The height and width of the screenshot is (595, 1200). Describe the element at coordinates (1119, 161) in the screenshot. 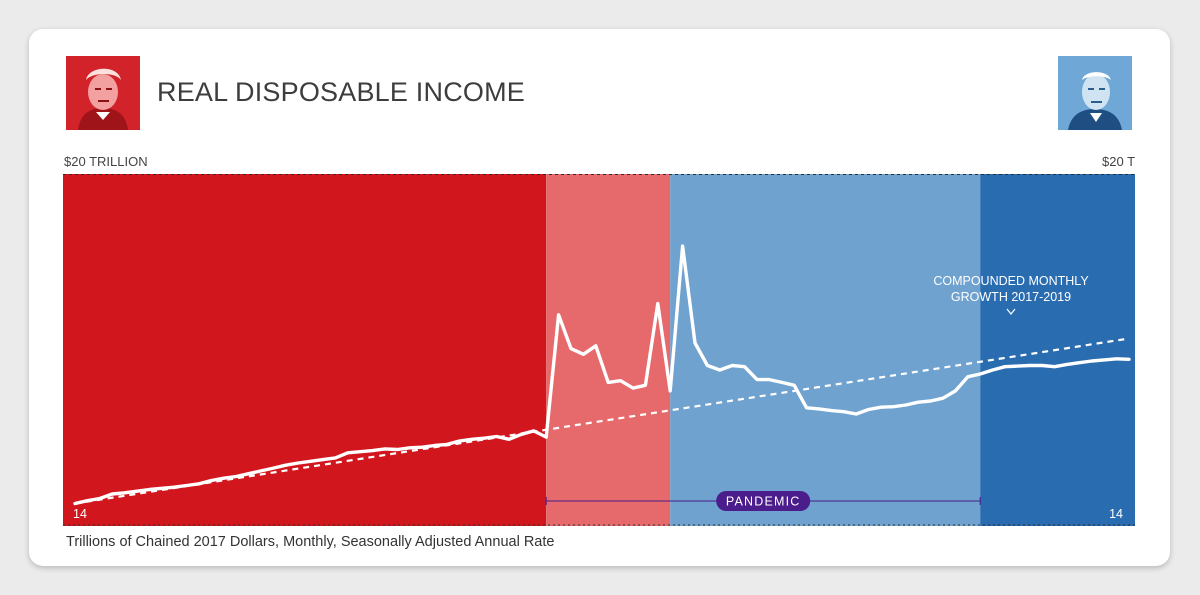

I see `y-axis-max-label-right: $20 T` at that location.